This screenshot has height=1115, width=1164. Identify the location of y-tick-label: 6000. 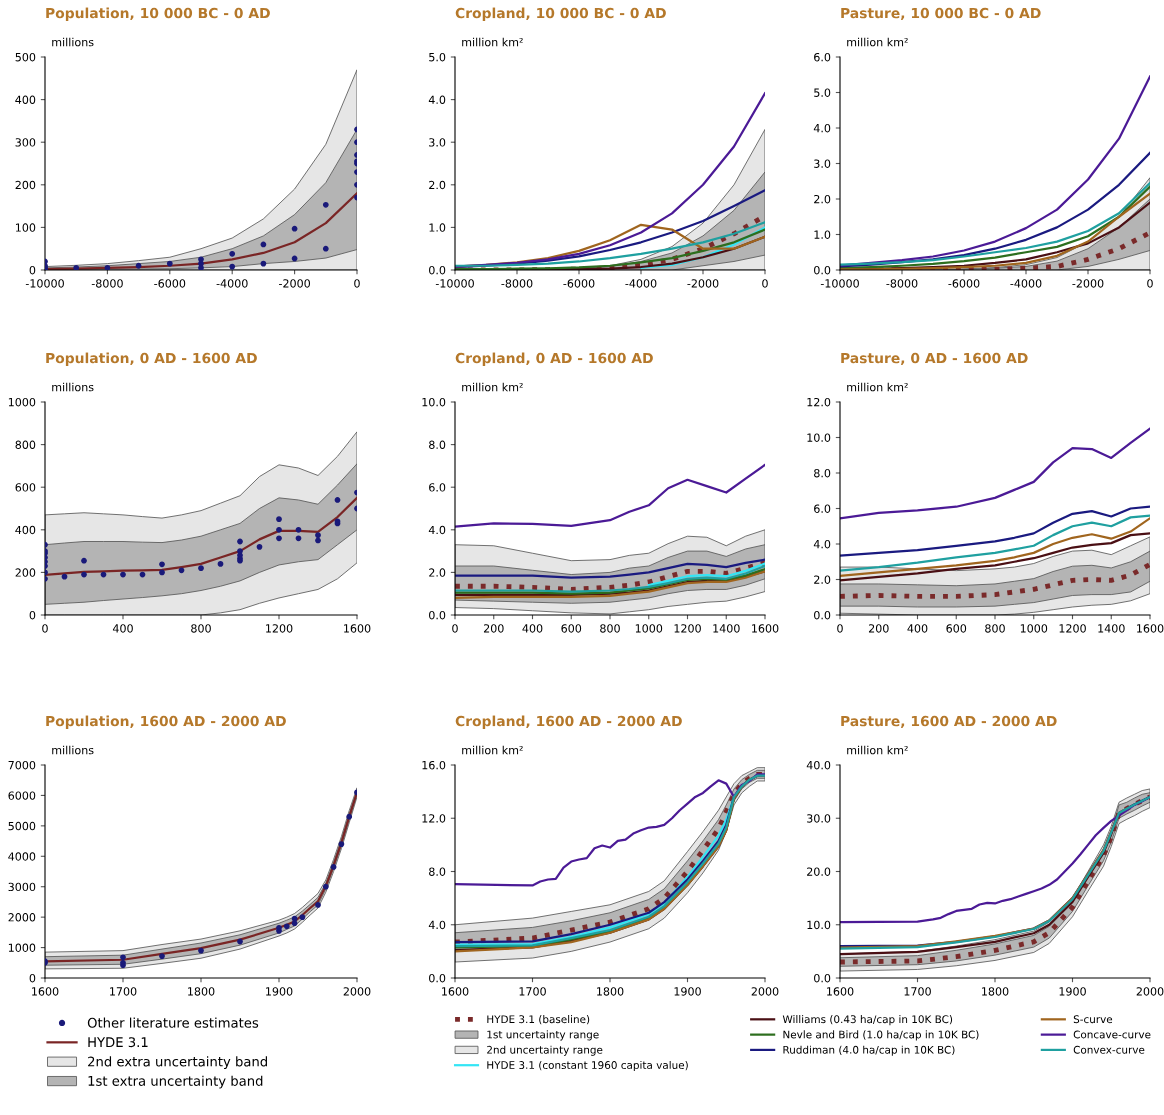
(22, 795).